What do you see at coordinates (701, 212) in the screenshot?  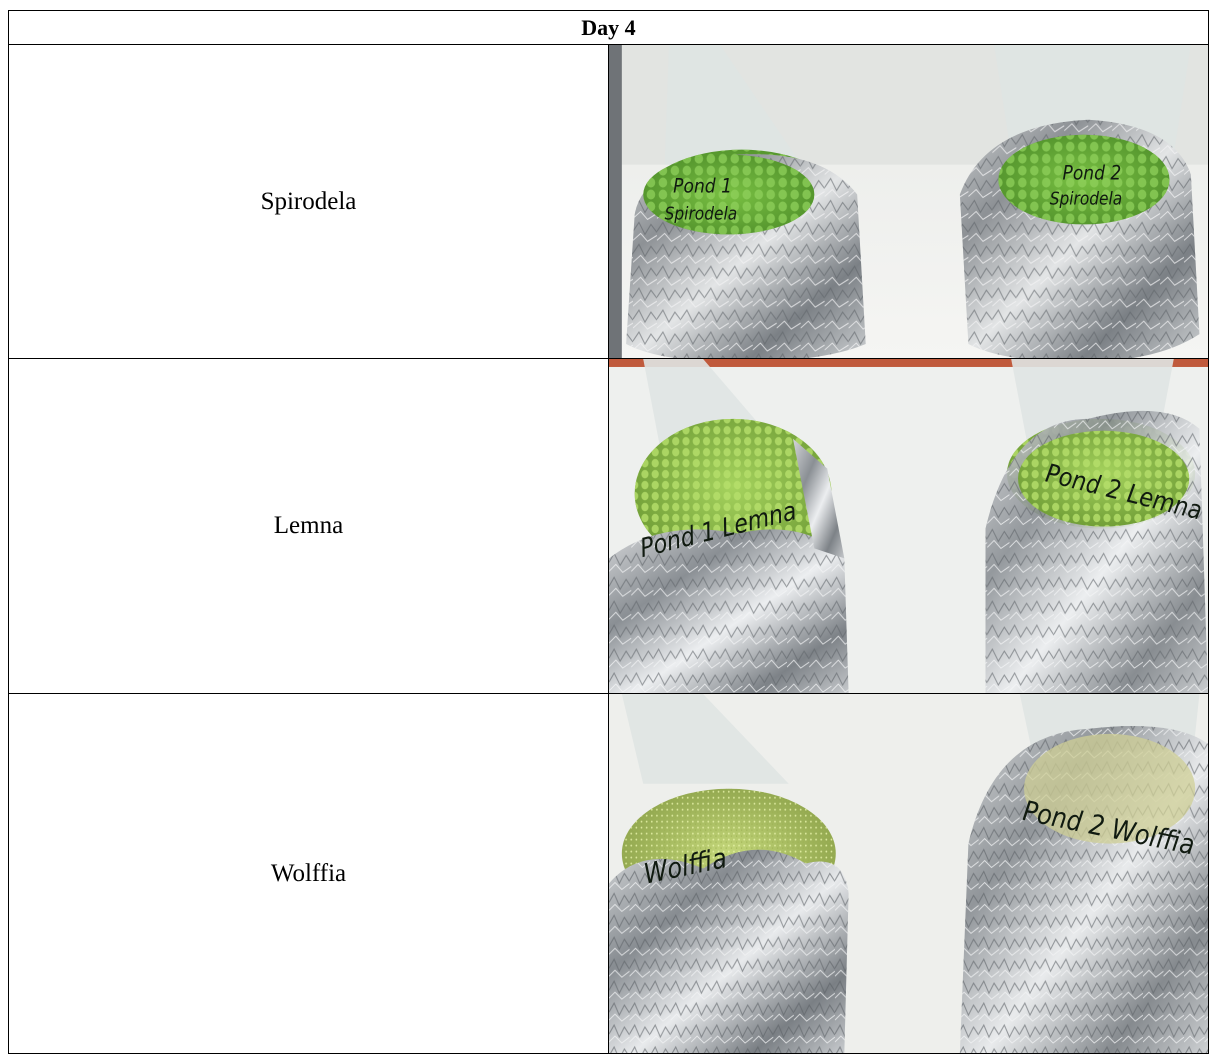 I see `left-flask-label-2: Spirodela` at bounding box center [701, 212].